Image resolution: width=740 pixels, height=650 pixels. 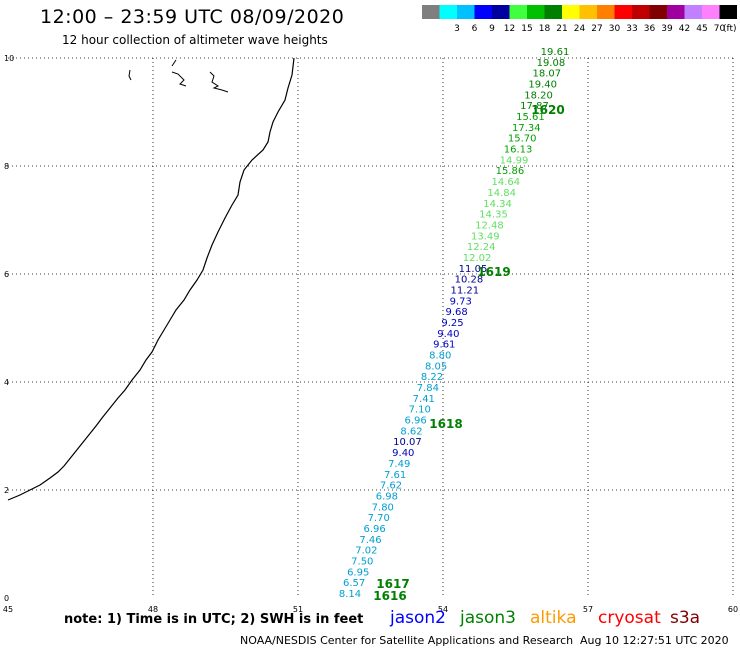 What do you see at coordinates (370, 540) in the screenshot?
I see `swh-value: 7.46` at bounding box center [370, 540].